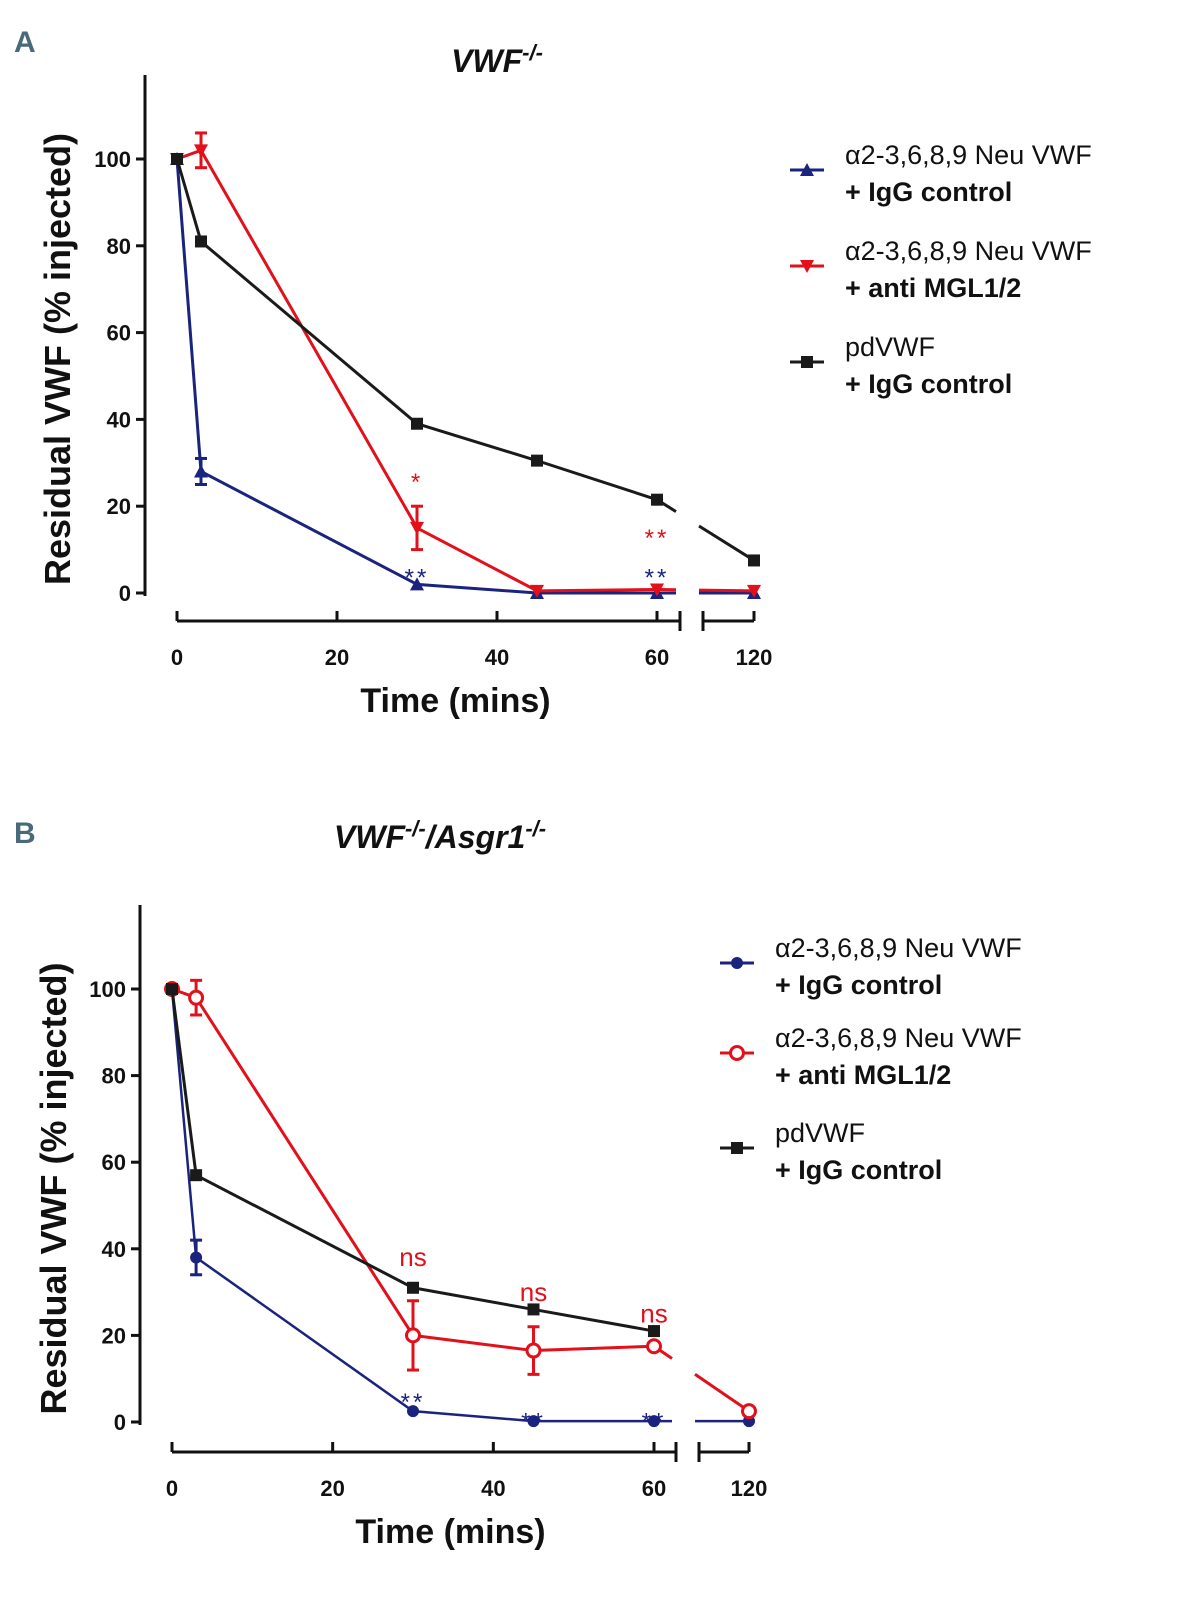 This screenshot has width=1196, height=1619. Describe the element at coordinates (119, 419) in the screenshot. I see `y-tick-label: 40` at that location.